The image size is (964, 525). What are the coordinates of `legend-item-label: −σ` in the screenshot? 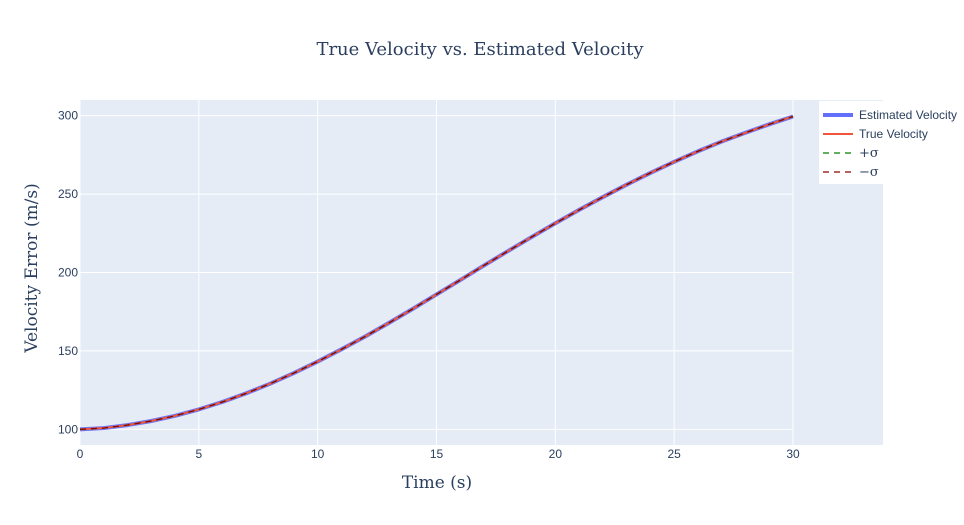 It's located at (869, 172).